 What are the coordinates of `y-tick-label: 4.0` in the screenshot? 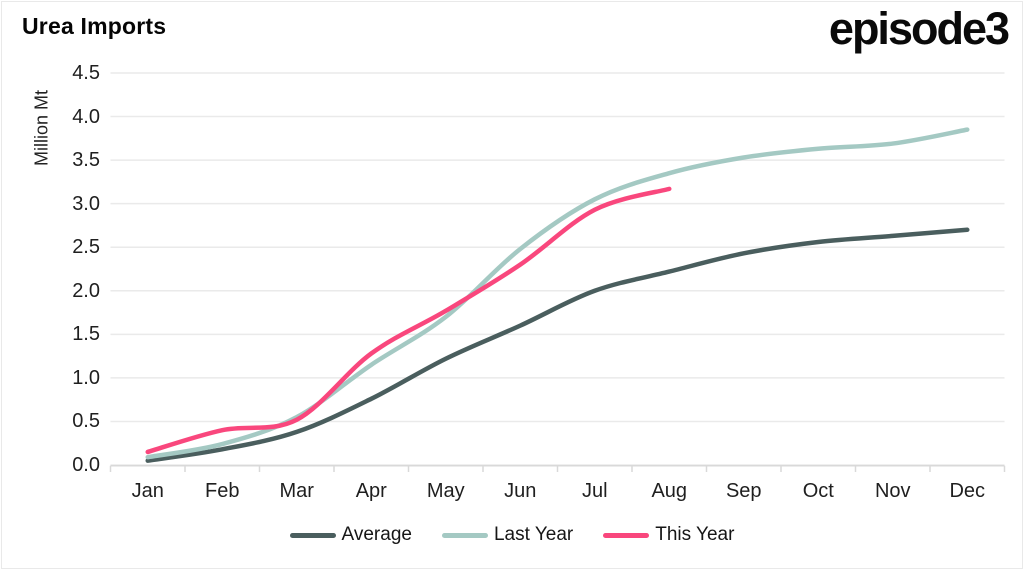 It's located at (86, 116).